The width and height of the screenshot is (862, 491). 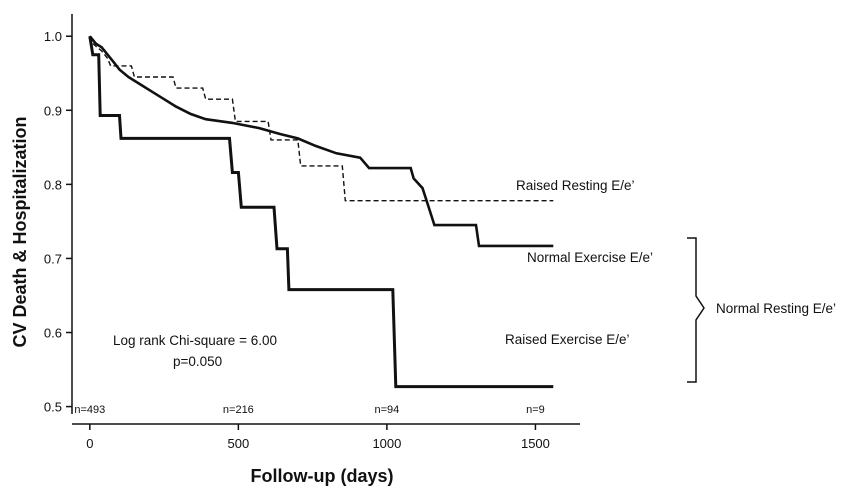 I want to click on y-tick-label: 0.5, so click(x=53, y=407).